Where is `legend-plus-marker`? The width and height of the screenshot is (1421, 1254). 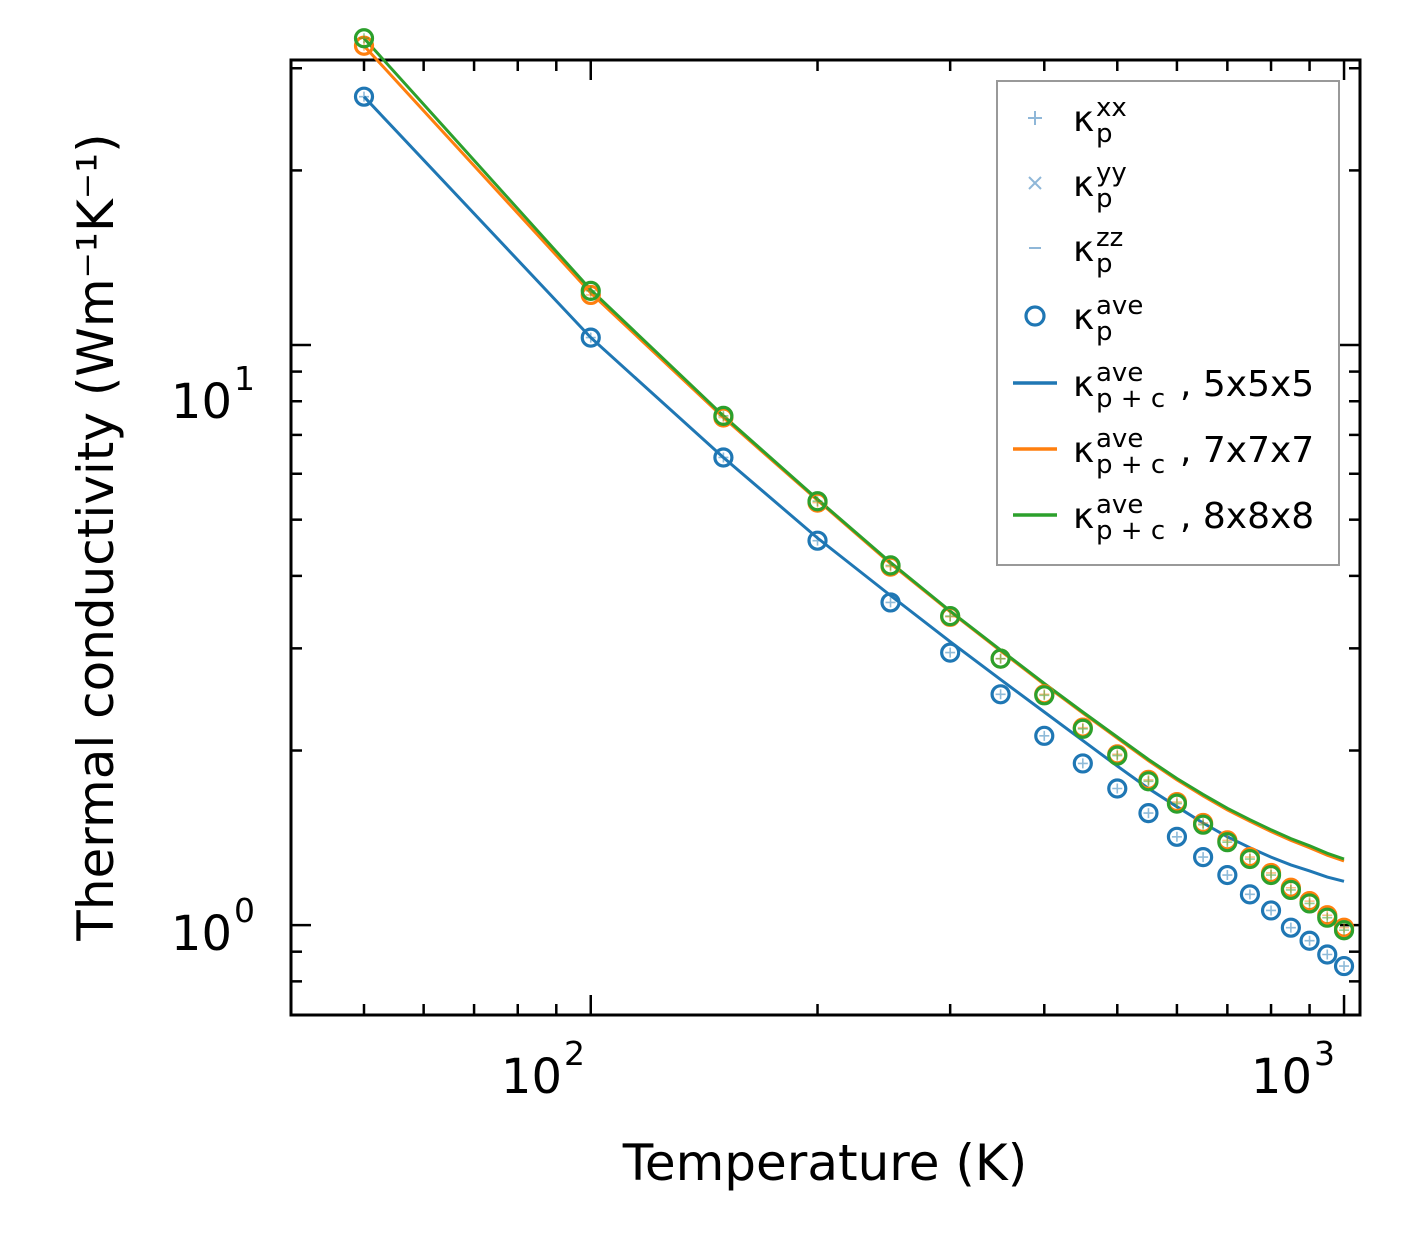 legend-plus-marker is located at coordinates (1035, 118).